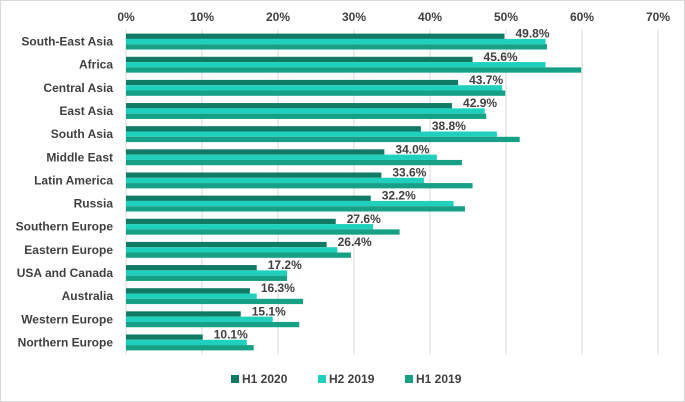 Image resolution: width=685 pixels, height=402 pixels. I want to click on category-label: USA and Canada, so click(65, 273).